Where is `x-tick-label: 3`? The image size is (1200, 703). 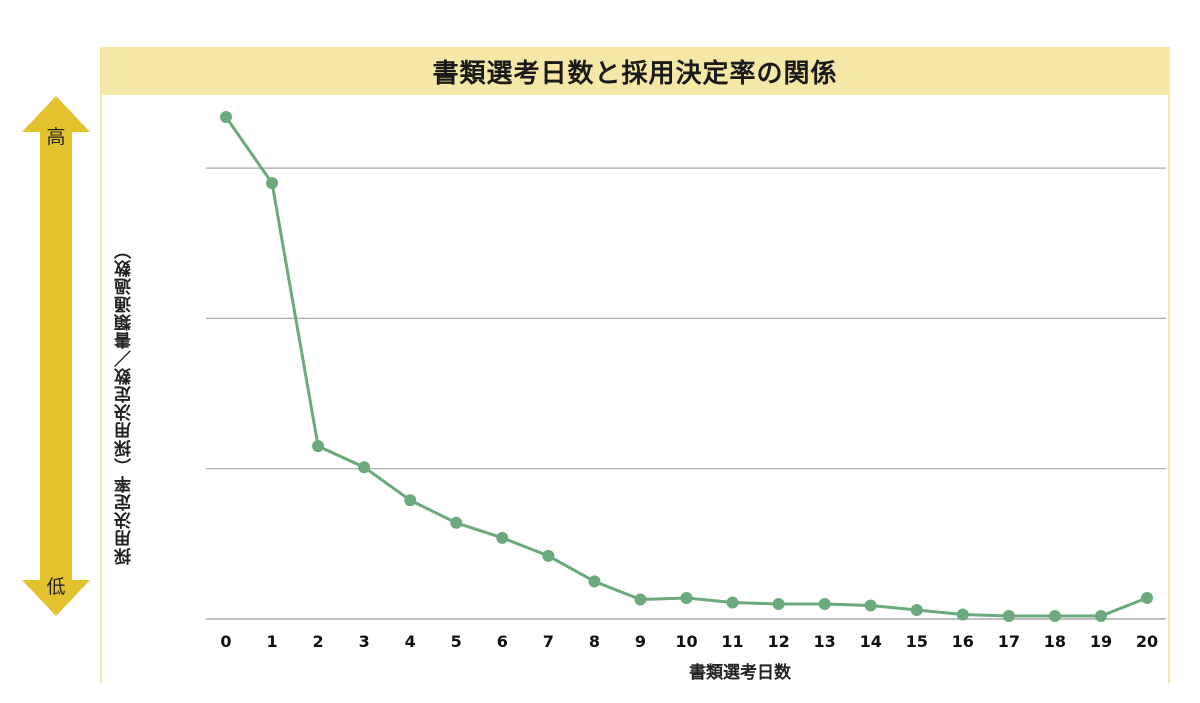 x-tick-label: 3 is located at coordinates (364, 641).